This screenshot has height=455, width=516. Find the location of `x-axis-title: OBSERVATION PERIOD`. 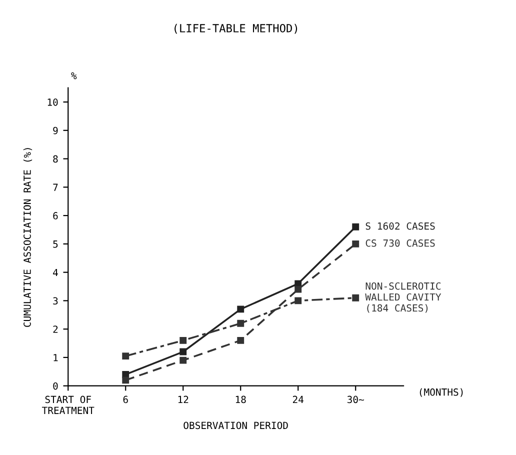

x-axis-title: OBSERVATION PERIOD is located at coordinates (236, 426).